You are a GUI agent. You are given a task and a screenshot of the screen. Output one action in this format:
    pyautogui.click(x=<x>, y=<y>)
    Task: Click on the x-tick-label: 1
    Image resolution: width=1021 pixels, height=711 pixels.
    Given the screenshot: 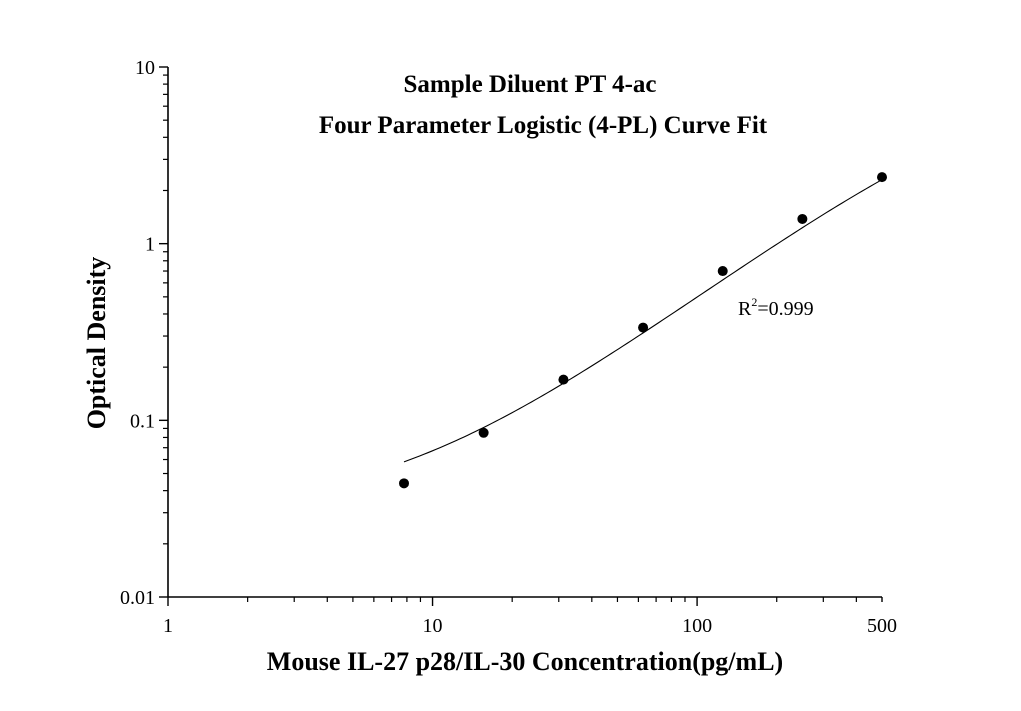 What is the action you would take?
    pyautogui.click(x=168, y=626)
    